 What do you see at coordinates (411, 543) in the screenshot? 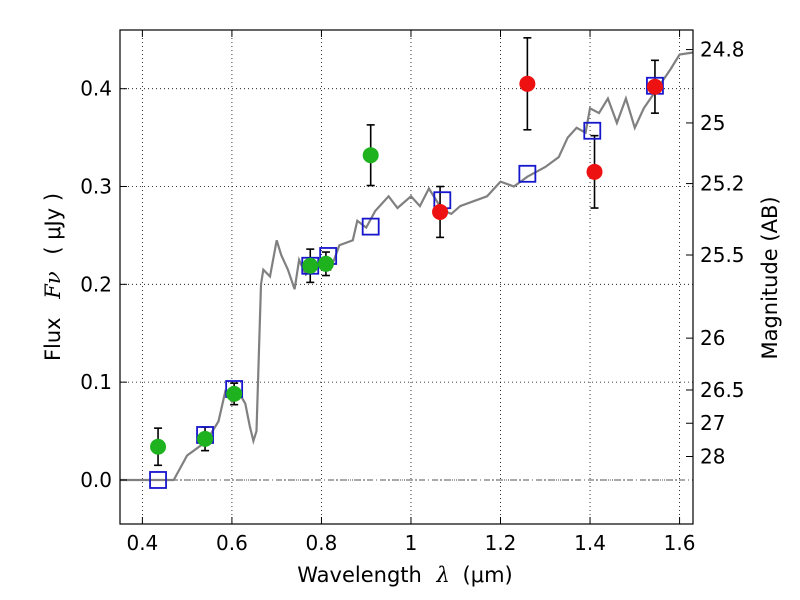
I see `x-tick-label: 1` at bounding box center [411, 543].